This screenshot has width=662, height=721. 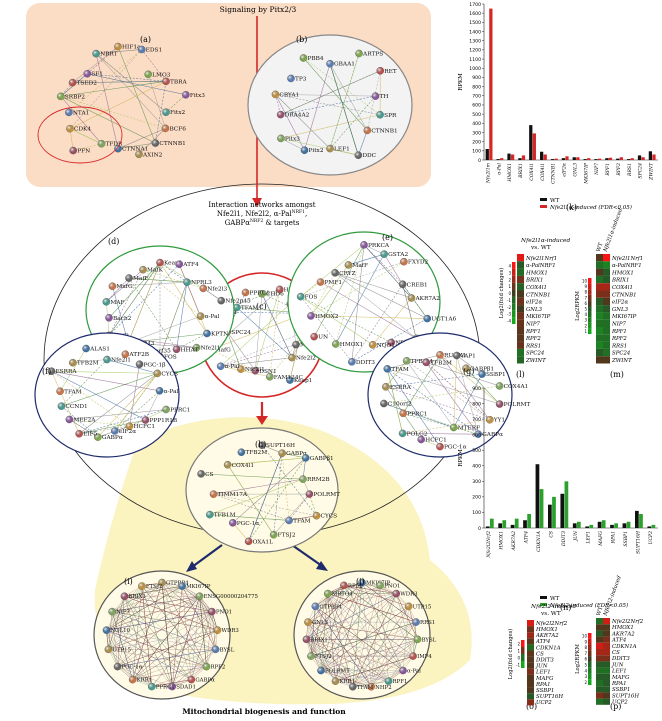 What do you see at coordinates (622, 628) in the screenshot?
I see `chart-p-row-hmox1: HMOX1` at bounding box center [622, 628].